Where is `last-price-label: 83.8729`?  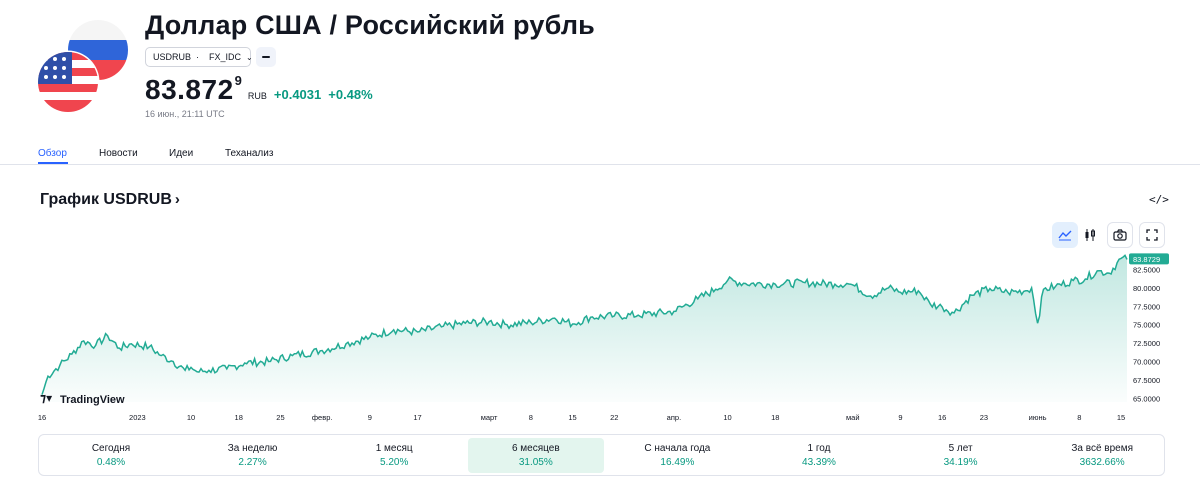 last-price-label: 83.8729 is located at coordinates (1146, 259).